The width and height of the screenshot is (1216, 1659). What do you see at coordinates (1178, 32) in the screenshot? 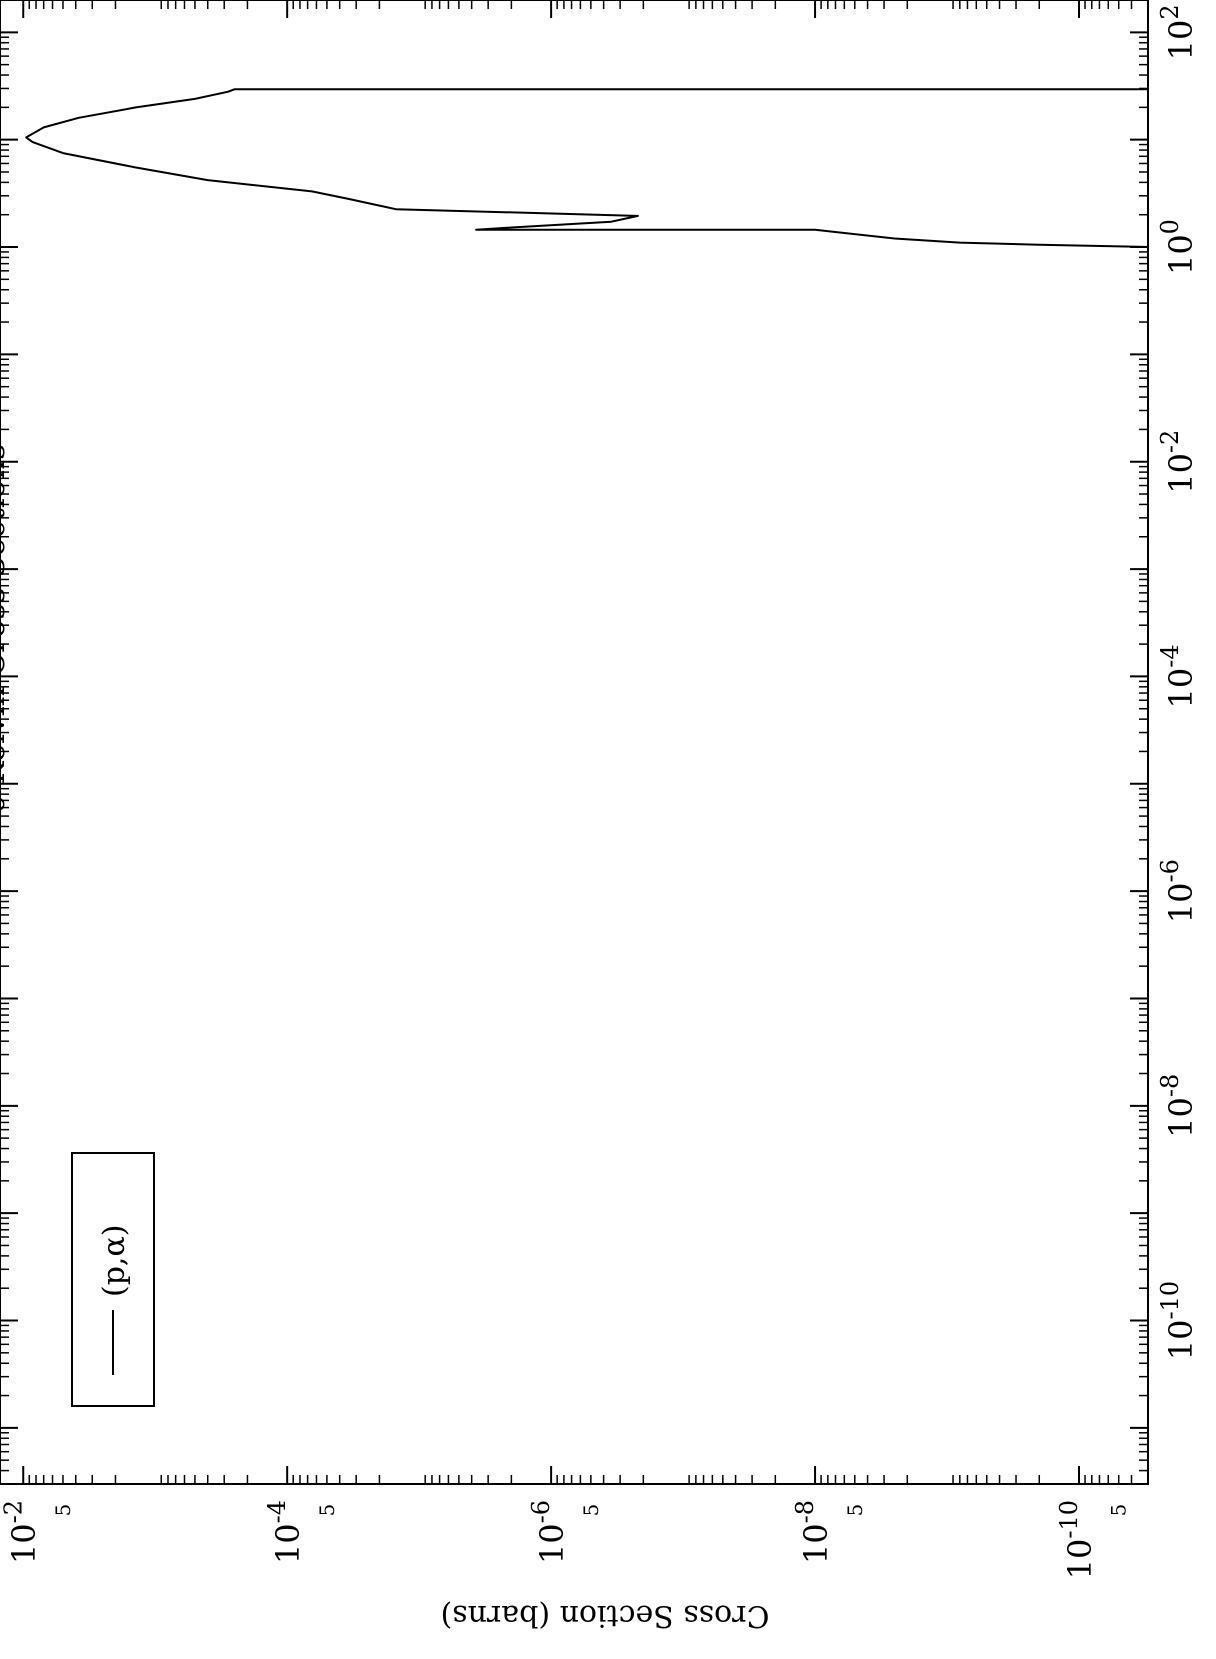
I see `x-tick-label: 102` at bounding box center [1178, 32].